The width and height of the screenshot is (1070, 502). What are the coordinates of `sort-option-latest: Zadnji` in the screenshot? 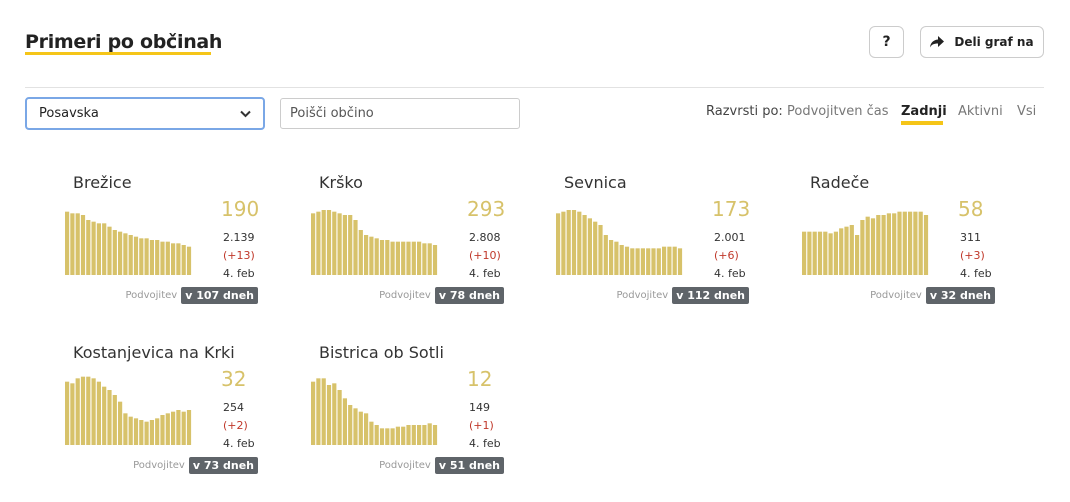 It's located at (924, 111).